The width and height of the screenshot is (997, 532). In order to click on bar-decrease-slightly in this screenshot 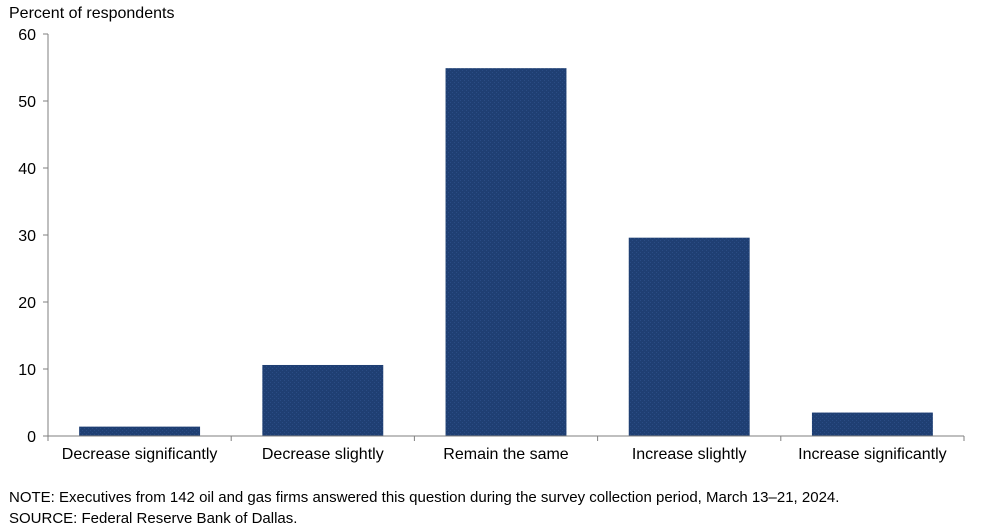, I will do `click(323, 400)`.